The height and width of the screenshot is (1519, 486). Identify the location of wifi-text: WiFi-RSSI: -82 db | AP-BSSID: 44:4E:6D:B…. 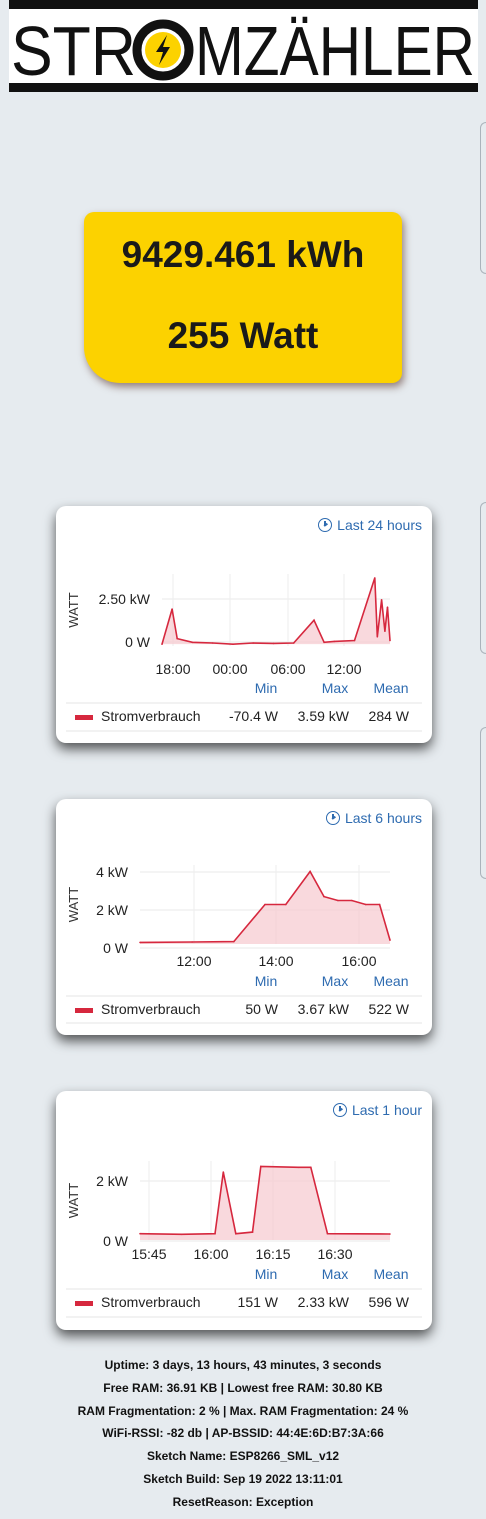
(243, 1433).